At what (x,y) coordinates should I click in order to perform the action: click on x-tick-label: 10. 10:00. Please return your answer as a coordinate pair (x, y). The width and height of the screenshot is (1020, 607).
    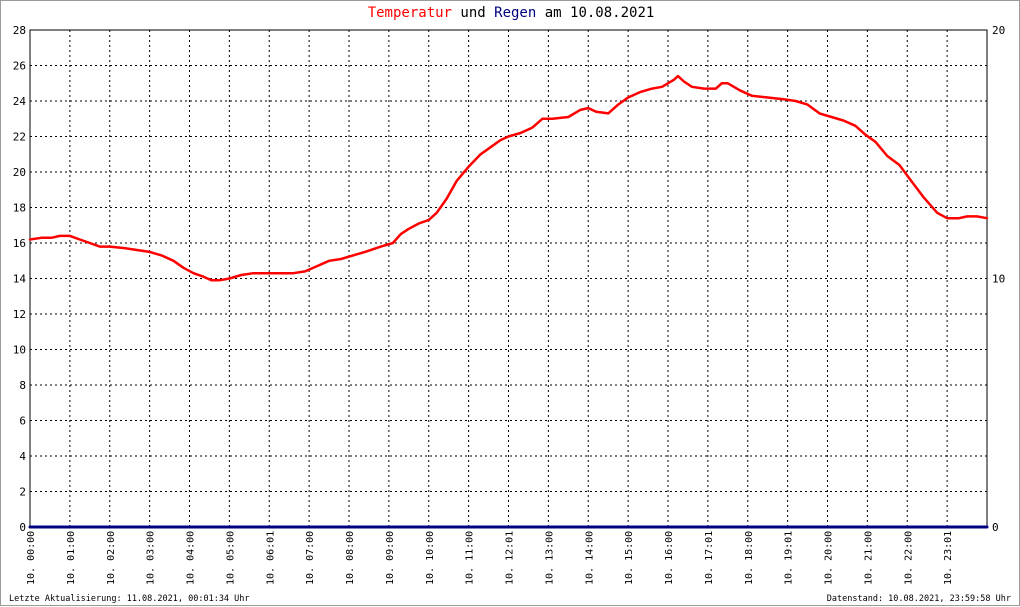
    Looking at the image, I should click on (430, 558).